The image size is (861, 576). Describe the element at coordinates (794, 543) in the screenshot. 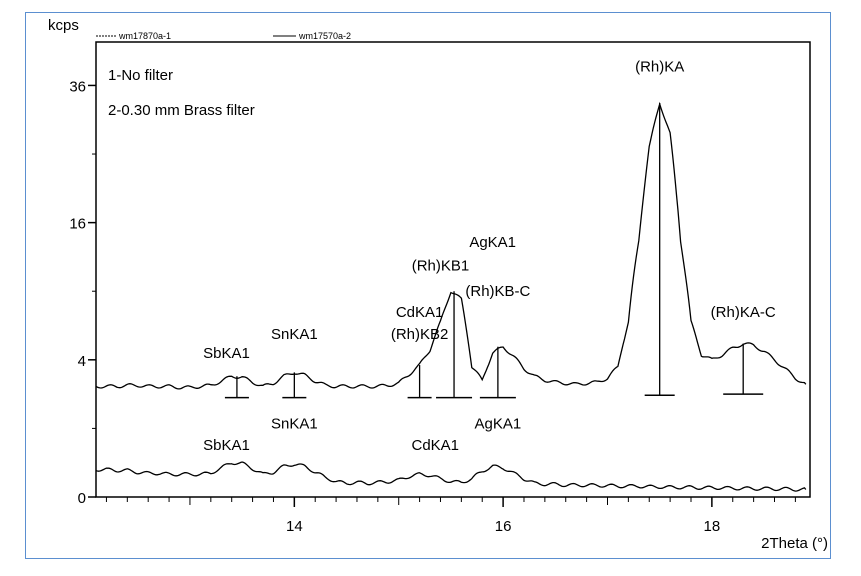

I see `x-axis-label: 2Theta (°)` at that location.